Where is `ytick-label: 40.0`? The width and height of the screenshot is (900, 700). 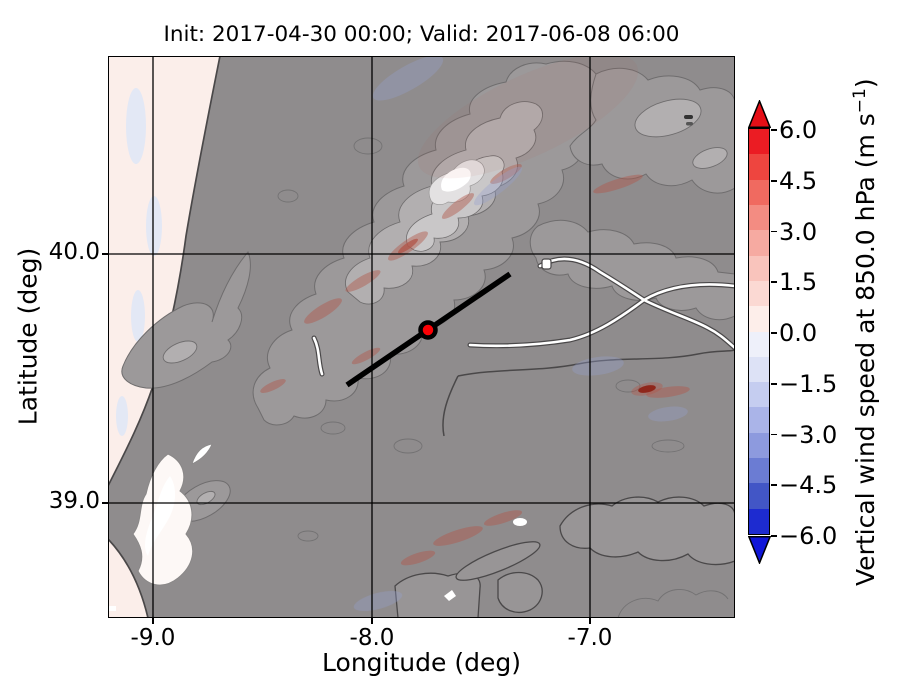
ytick-label: 40.0 is located at coordinates (74, 252).